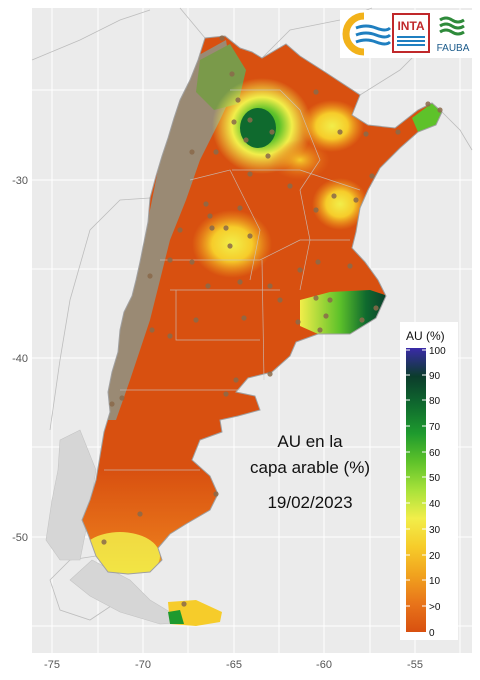 The width and height of the screenshot is (480, 680). I want to click on map-title-line2: capa arable (%), so click(310, 467).